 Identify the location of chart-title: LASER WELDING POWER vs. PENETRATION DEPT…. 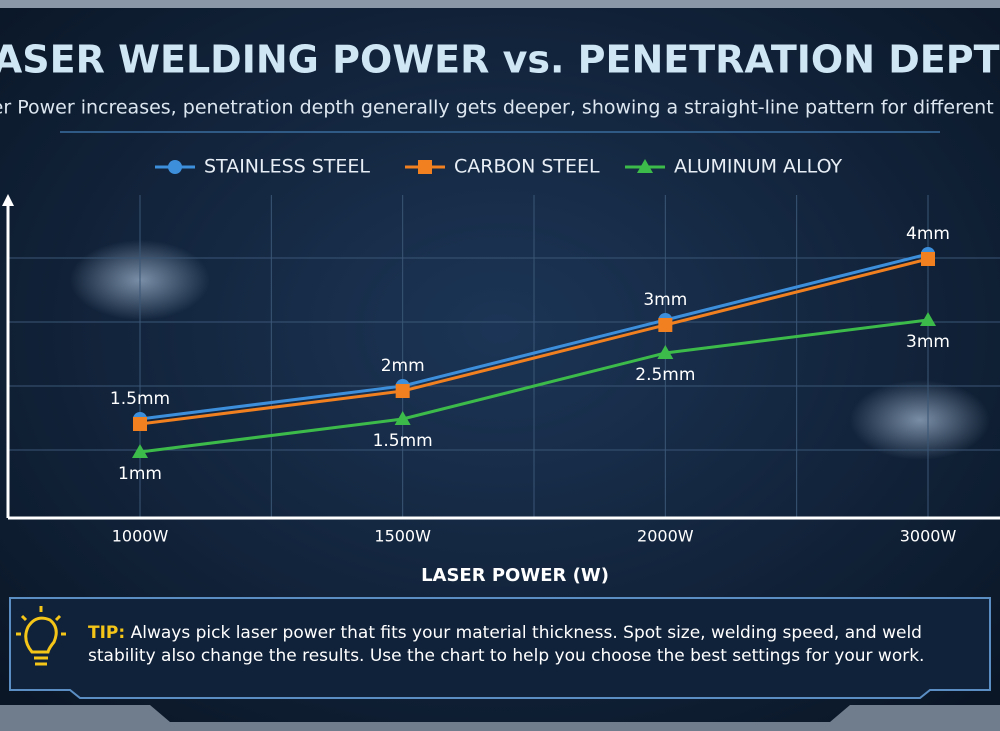
(500, 60).